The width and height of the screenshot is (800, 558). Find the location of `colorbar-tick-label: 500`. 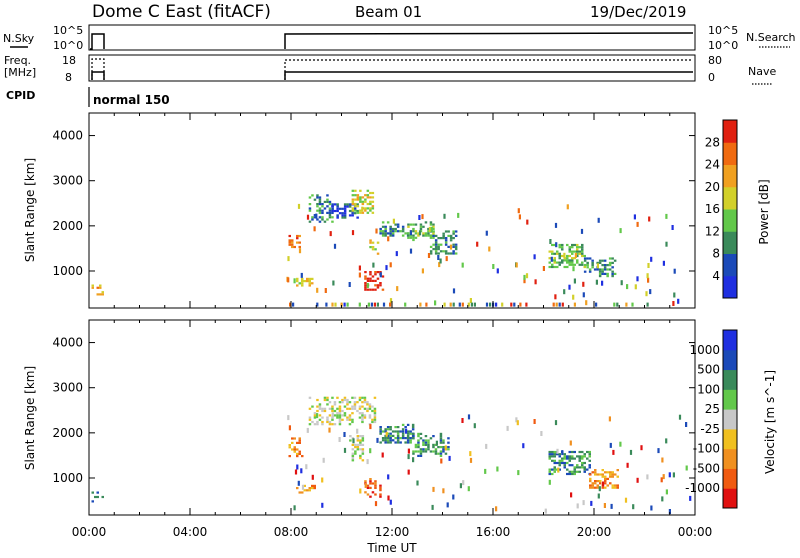

colorbar-tick-label: 500 is located at coordinates (708, 370).